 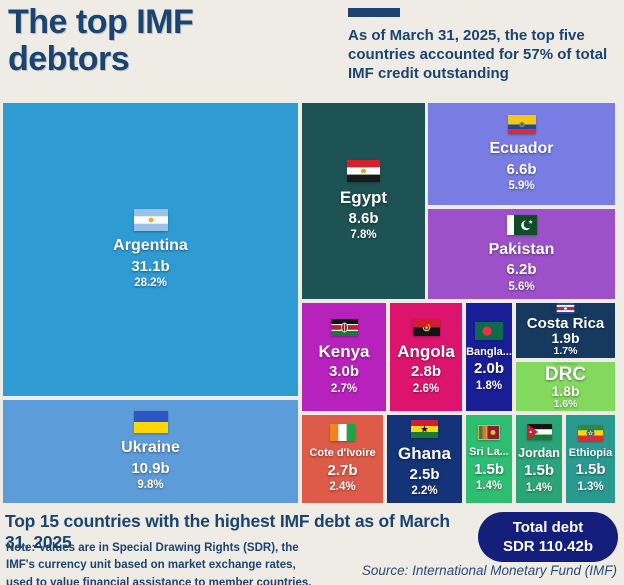 I want to click on country-name: Ghana, so click(x=424, y=454).